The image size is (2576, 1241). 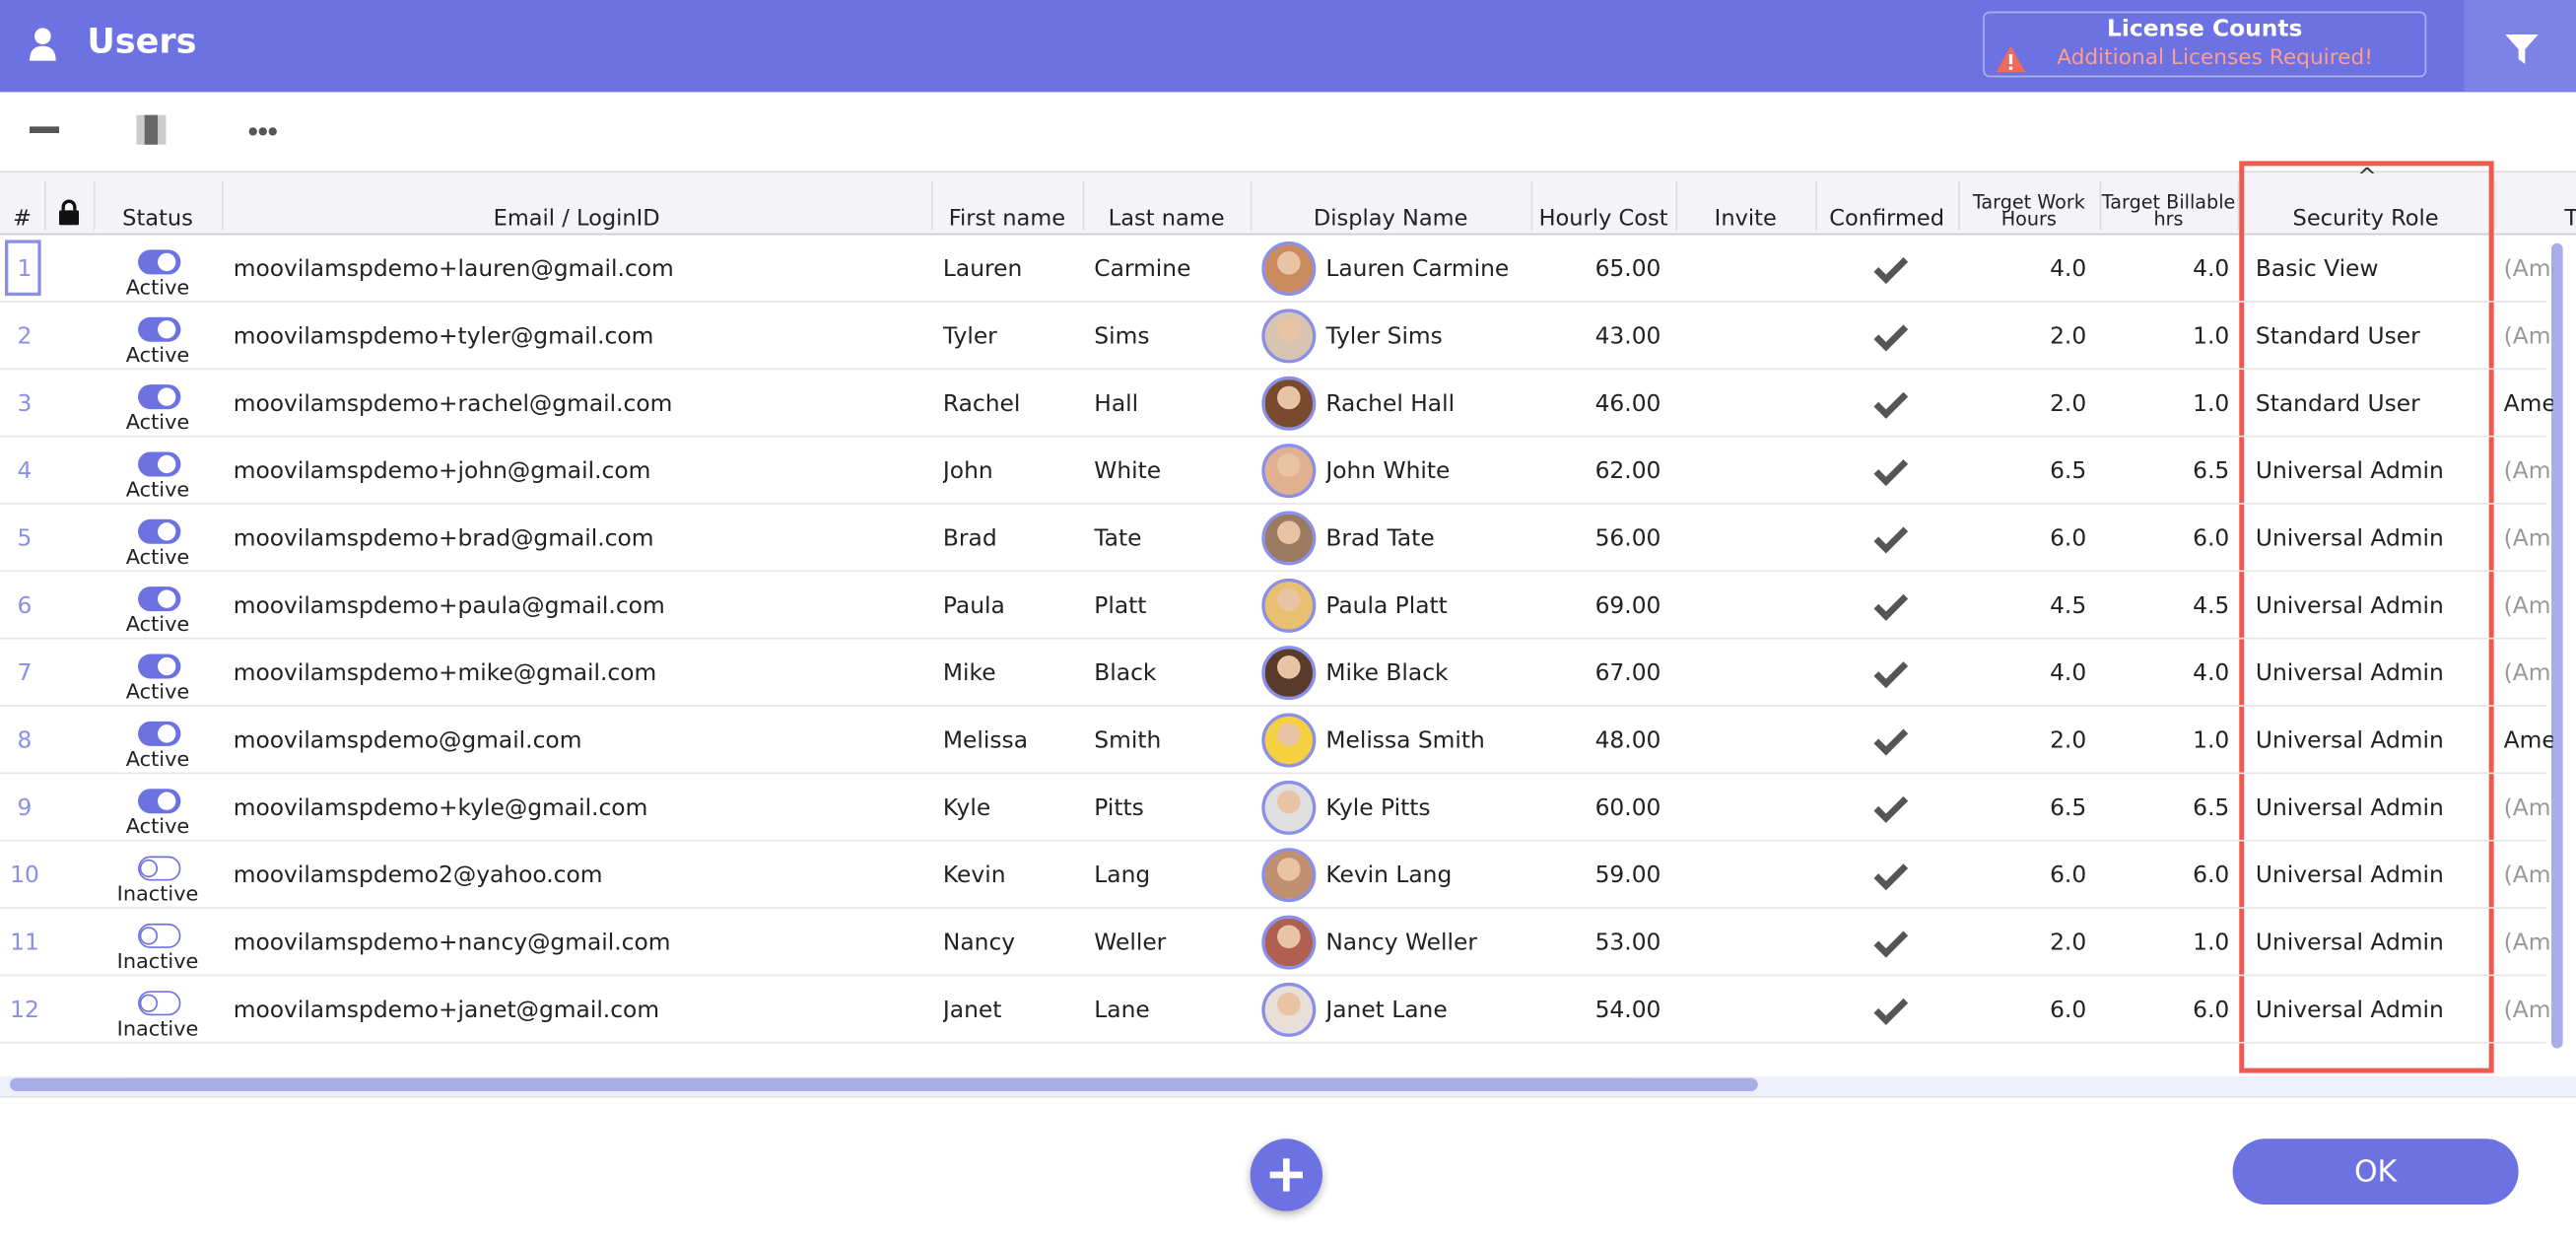 What do you see at coordinates (407, 740) in the screenshot?
I see `email: moovilamspdemo@gmail.com` at bounding box center [407, 740].